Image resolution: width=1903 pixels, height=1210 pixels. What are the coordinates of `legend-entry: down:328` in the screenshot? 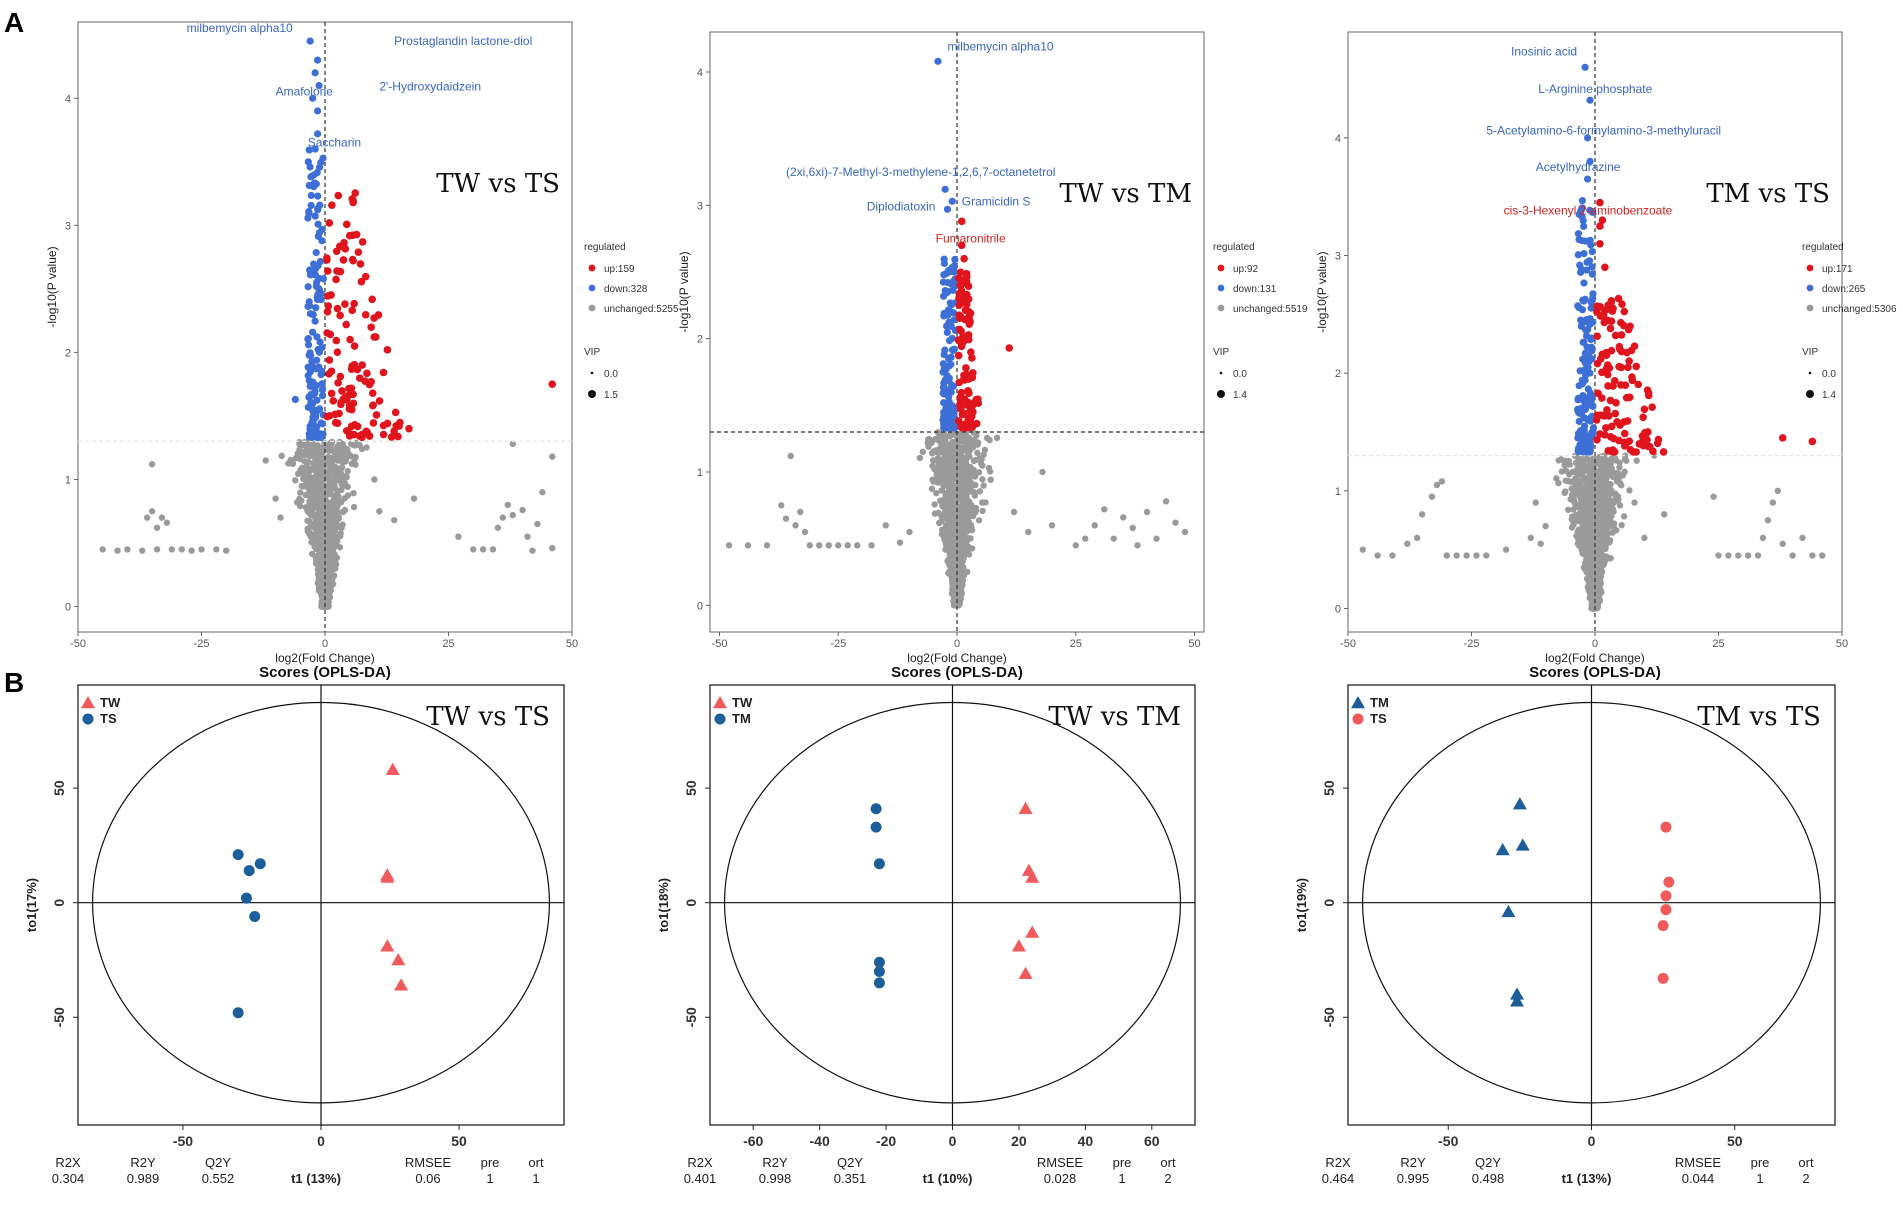 It's located at (626, 289).